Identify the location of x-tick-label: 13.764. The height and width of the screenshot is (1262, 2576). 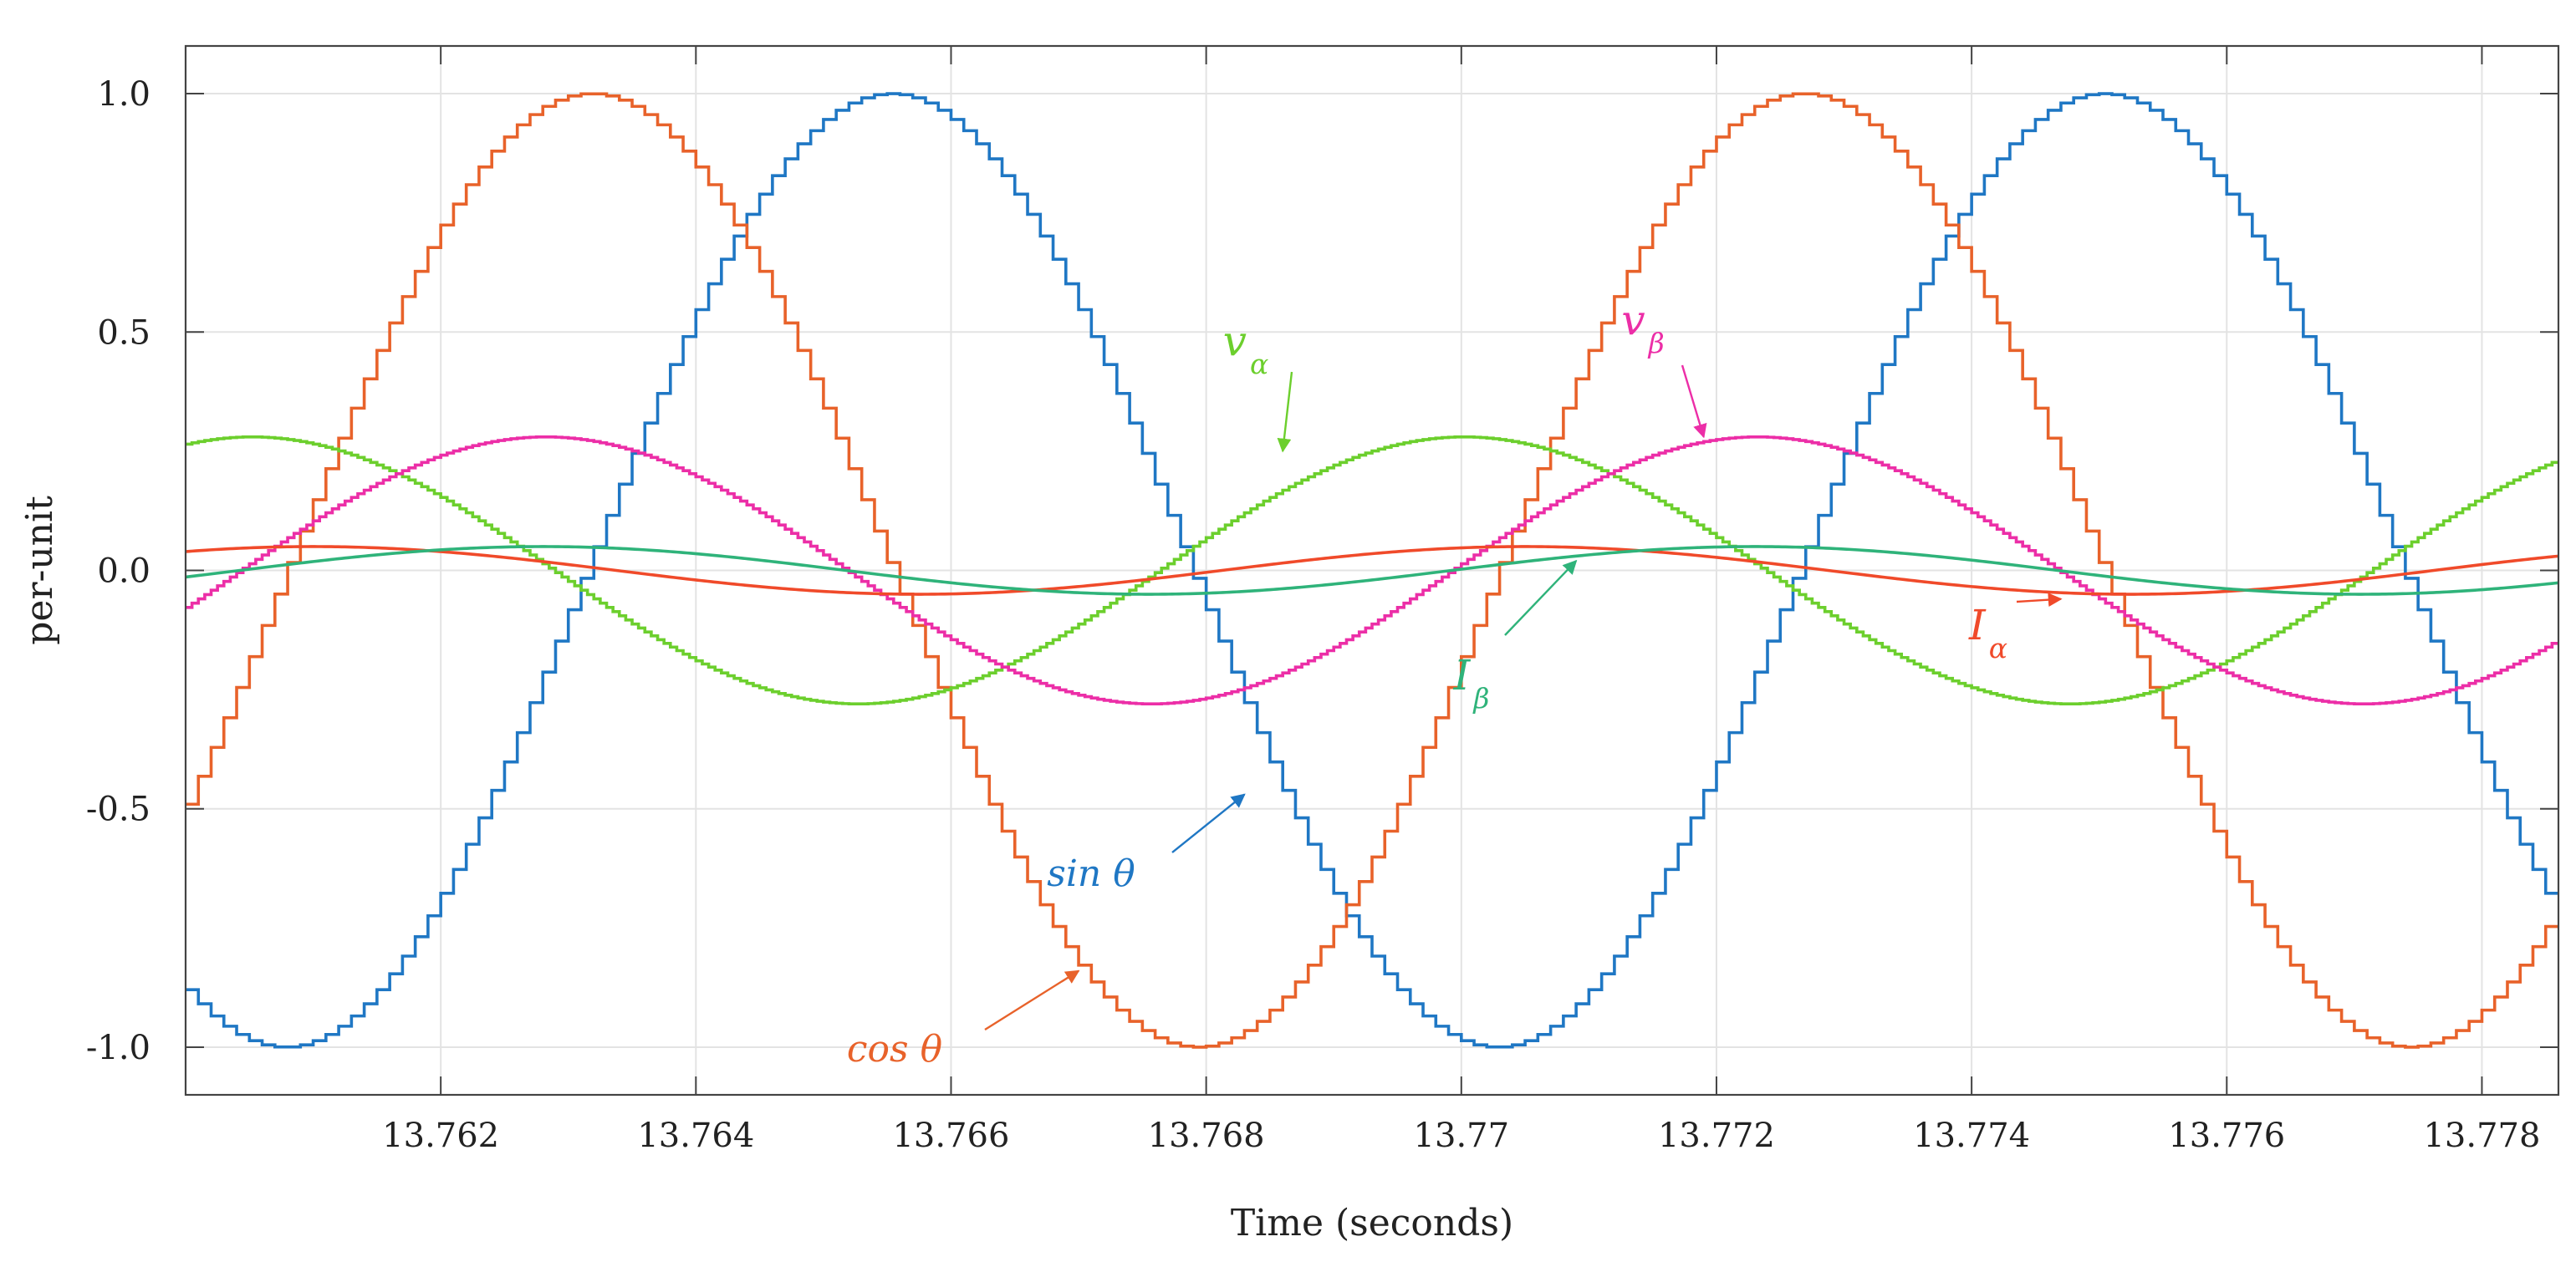
(696, 1136).